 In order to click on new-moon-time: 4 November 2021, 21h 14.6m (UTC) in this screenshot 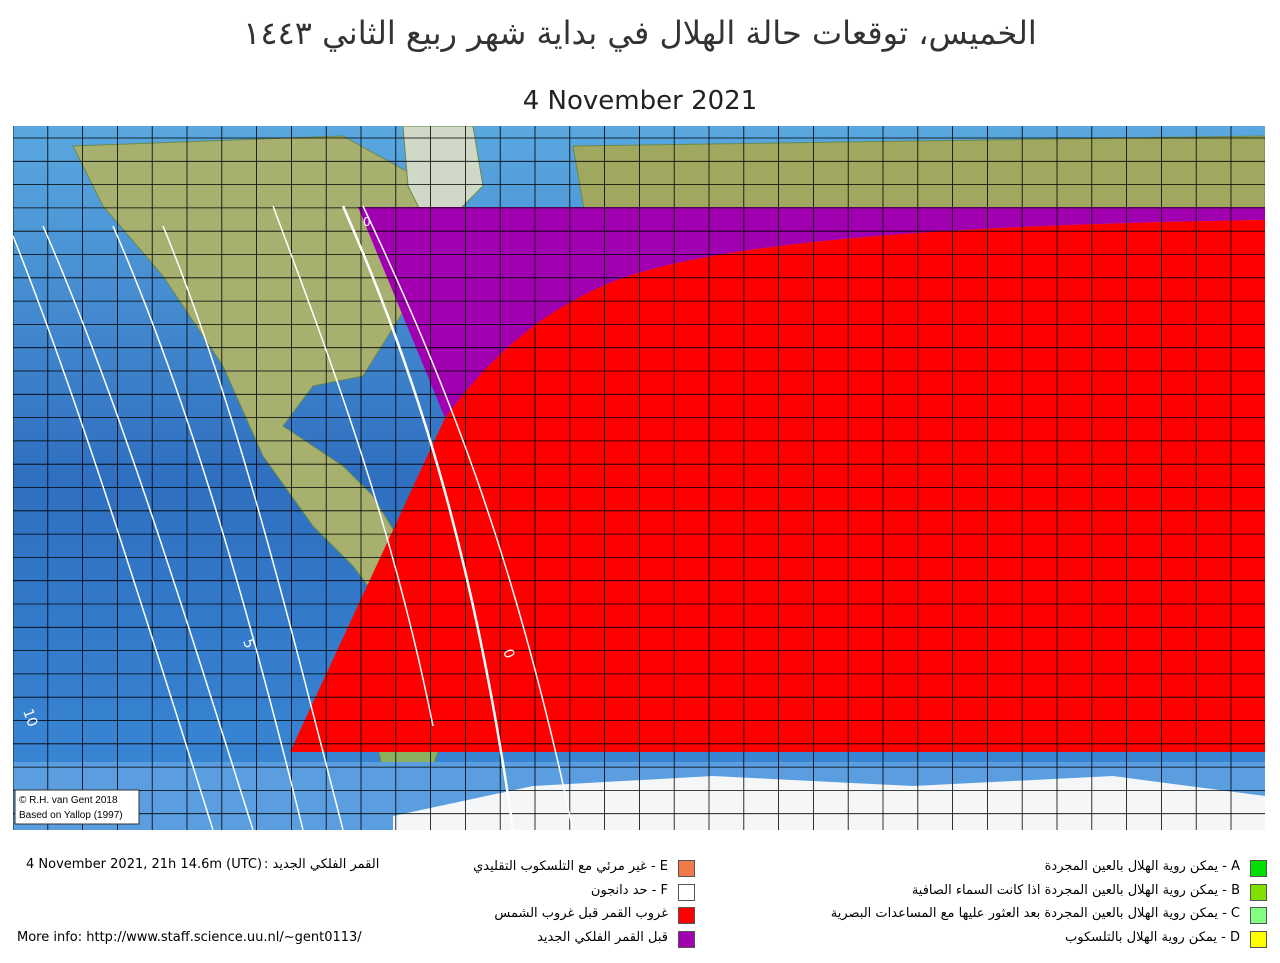, I will do `click(144, 864)`.